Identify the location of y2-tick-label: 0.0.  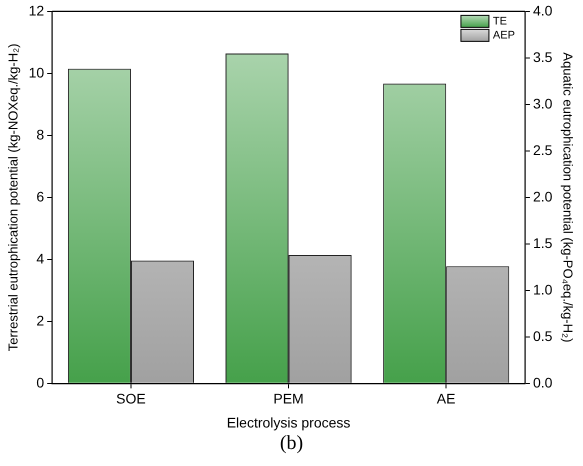
(542, 382).